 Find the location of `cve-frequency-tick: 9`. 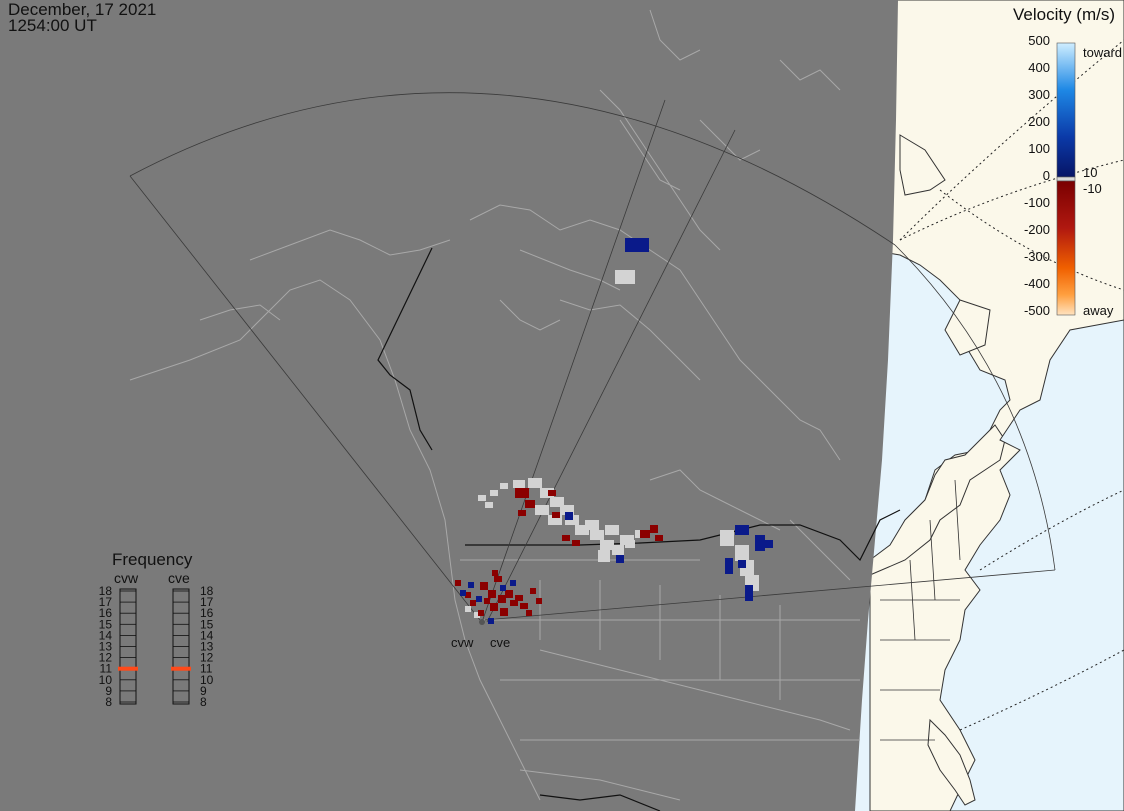

cve-frequency-tick: 9 is located at coordinates (203, 691).